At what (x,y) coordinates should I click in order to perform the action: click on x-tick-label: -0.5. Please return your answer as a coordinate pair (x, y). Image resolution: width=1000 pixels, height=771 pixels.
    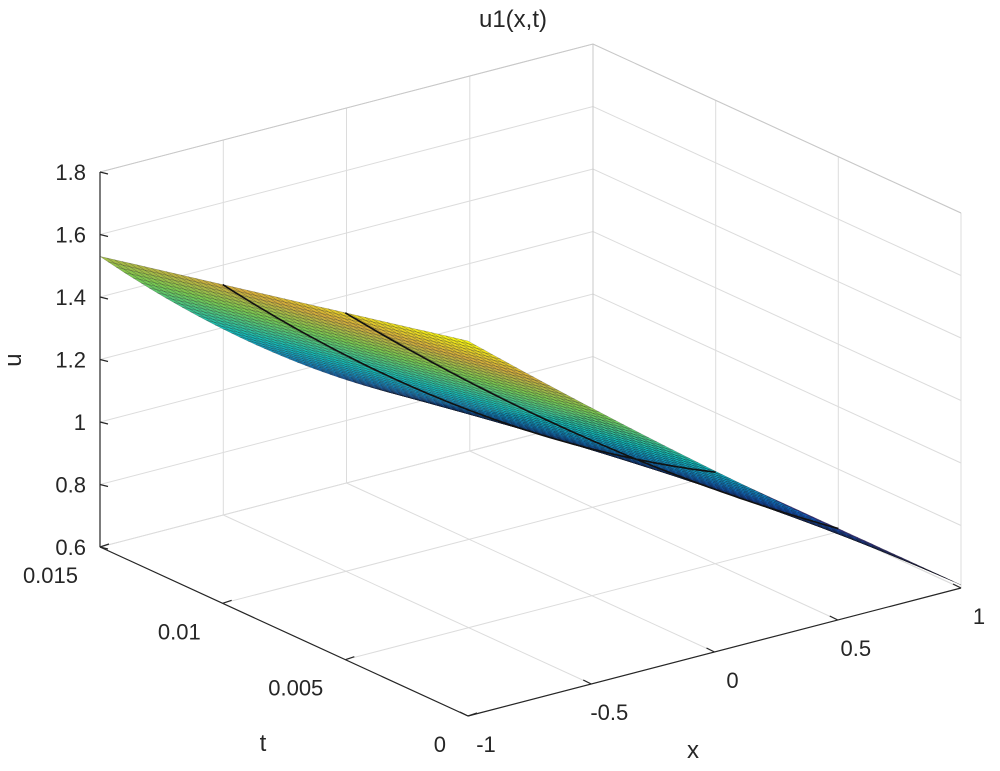
    Looking at the image, I should click on (609, 712).